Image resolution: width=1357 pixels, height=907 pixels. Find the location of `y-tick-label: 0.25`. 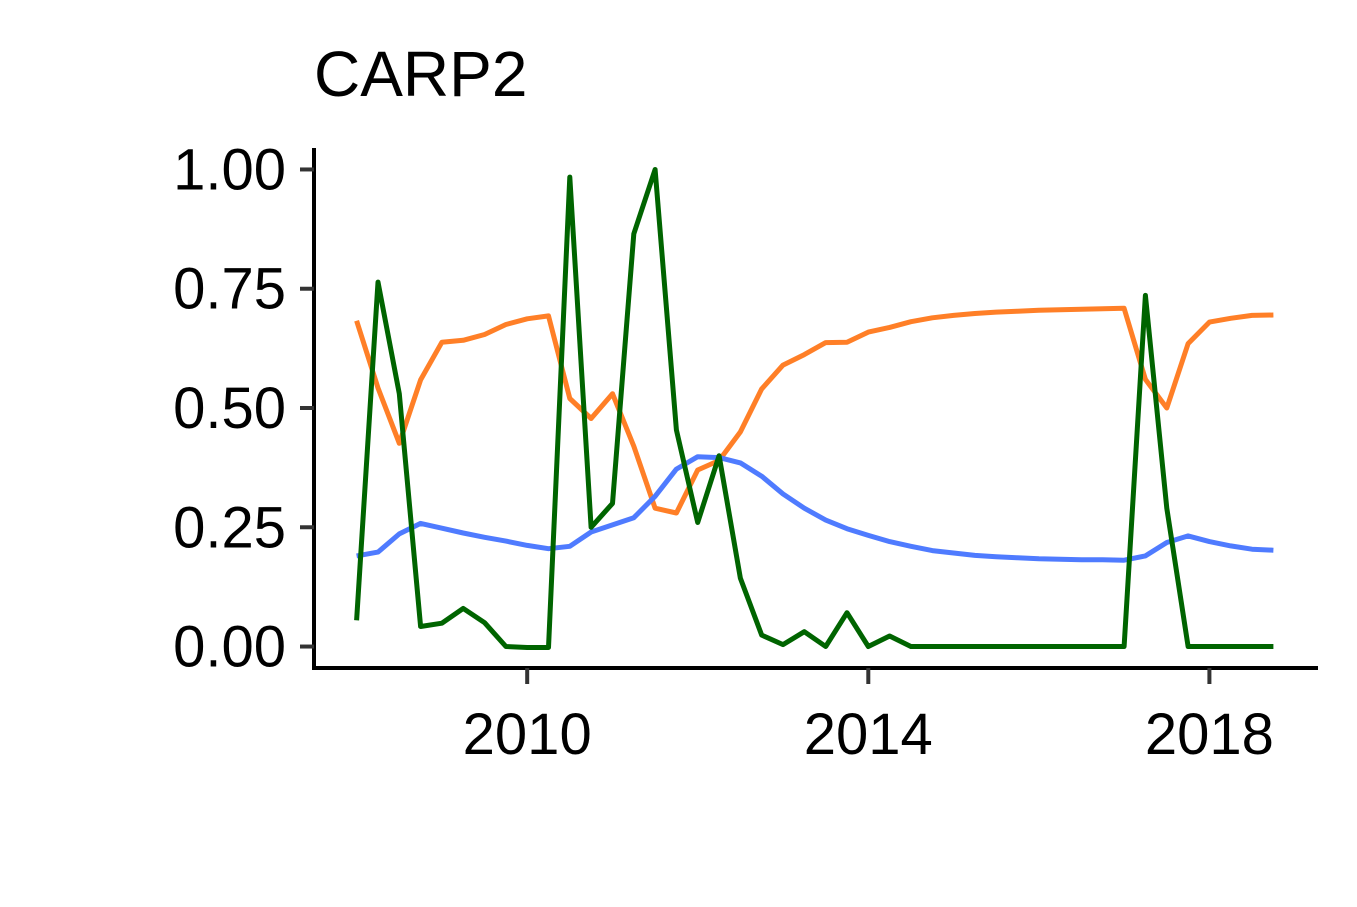

y-tick-label: 0.25 is located at coordinates (229, 527).